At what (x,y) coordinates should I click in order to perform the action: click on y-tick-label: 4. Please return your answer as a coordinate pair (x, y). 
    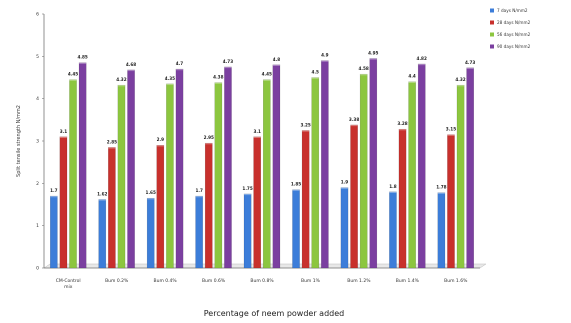
    Looking at the image, I should click on (37, 99).